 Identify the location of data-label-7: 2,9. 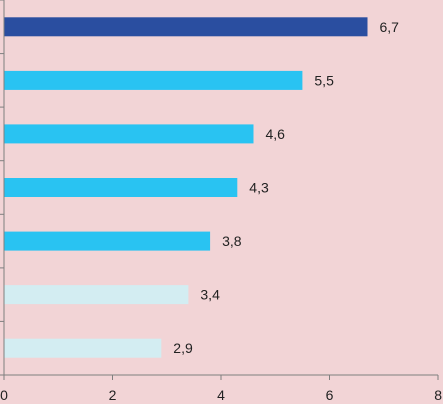
(183, 348).